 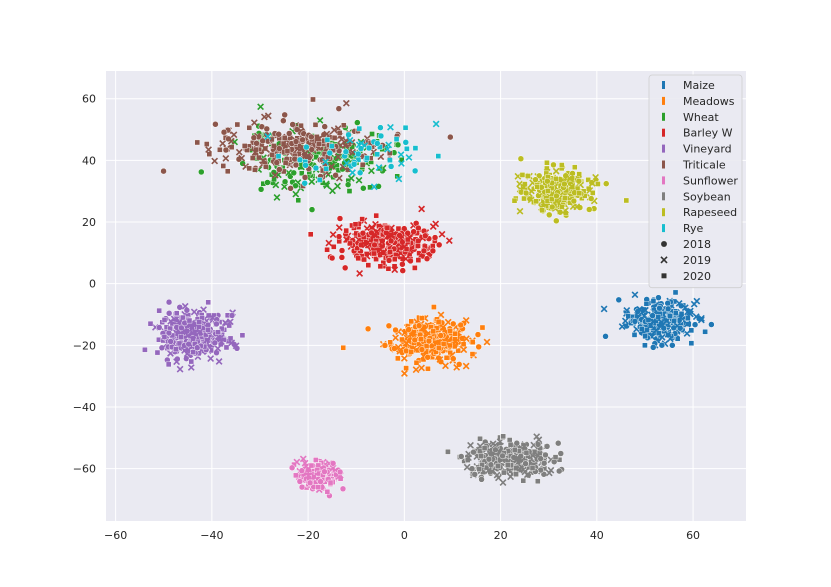 What do you see at coordinates (710, 212) in the screenshot?
I see `legend-label: Rapeseed` at bounding box center [710, 212].